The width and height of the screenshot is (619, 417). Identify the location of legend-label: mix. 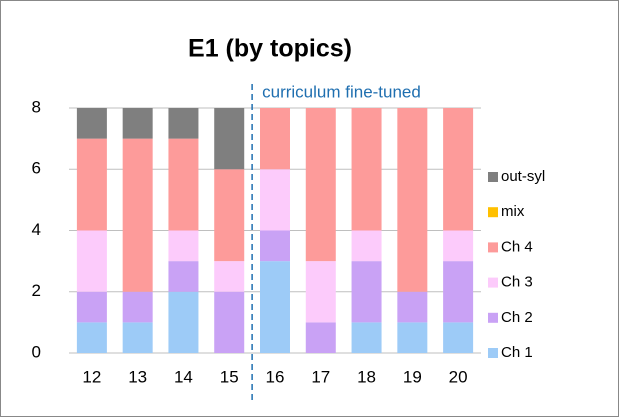
(513, 211).